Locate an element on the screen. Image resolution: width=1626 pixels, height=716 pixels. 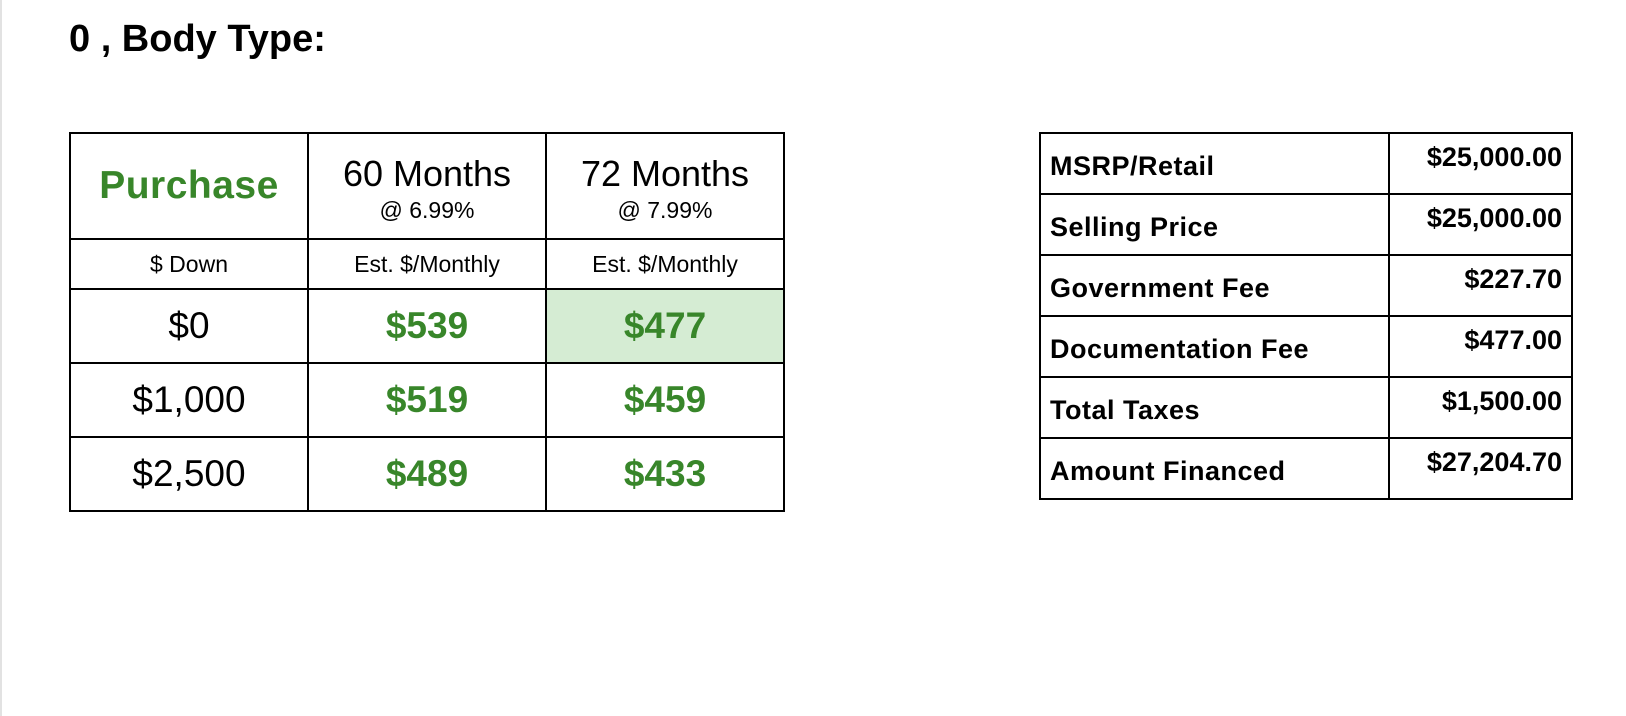
payment-60: $489 is located at coordinates (427, 474).